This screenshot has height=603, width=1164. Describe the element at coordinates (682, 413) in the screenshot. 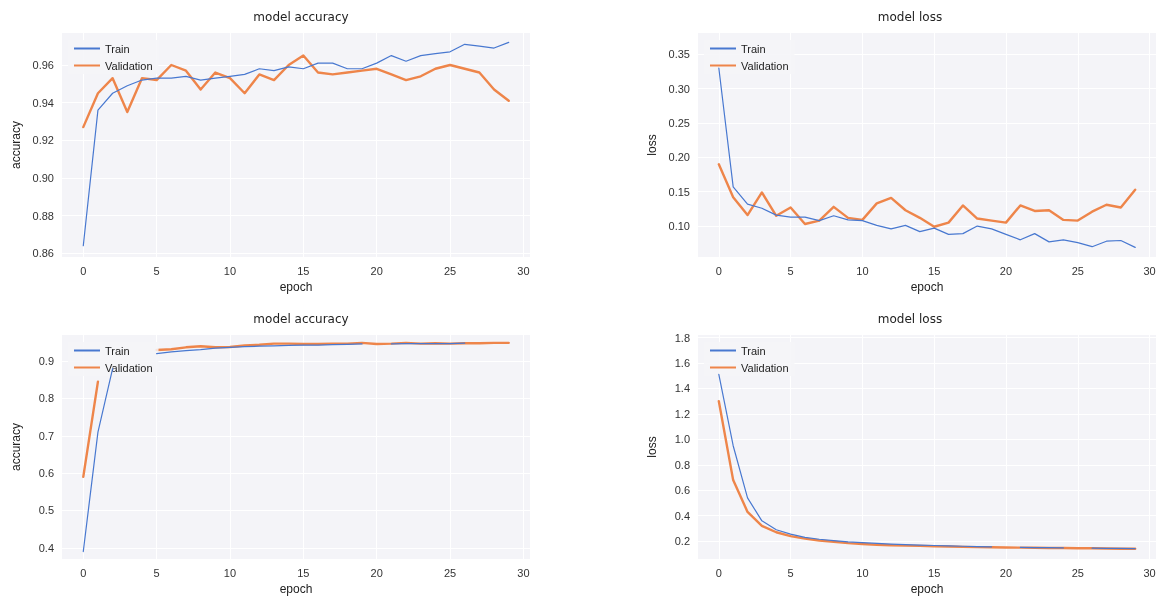

I see `y-tick-label: 1.2` at that location.